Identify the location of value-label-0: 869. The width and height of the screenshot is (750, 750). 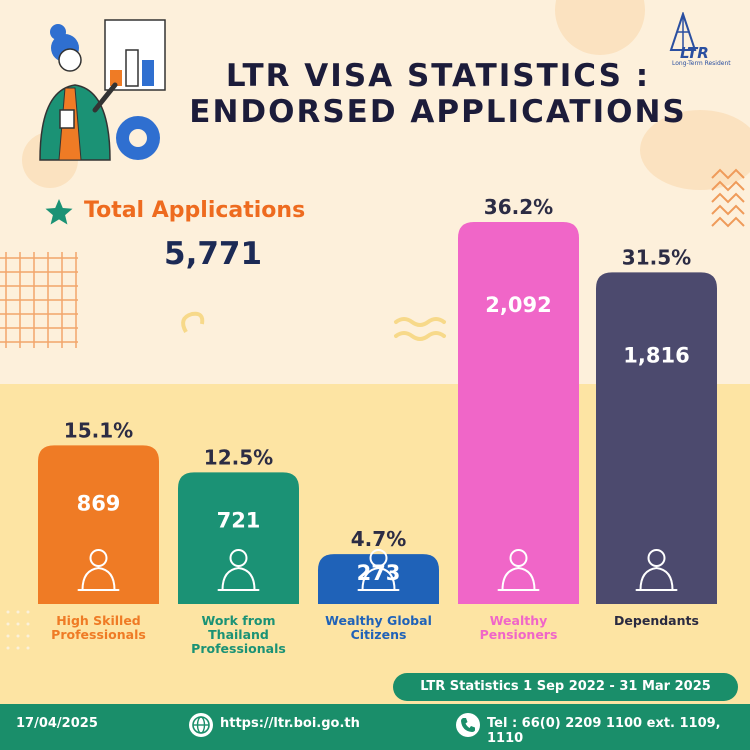
(99, 503).